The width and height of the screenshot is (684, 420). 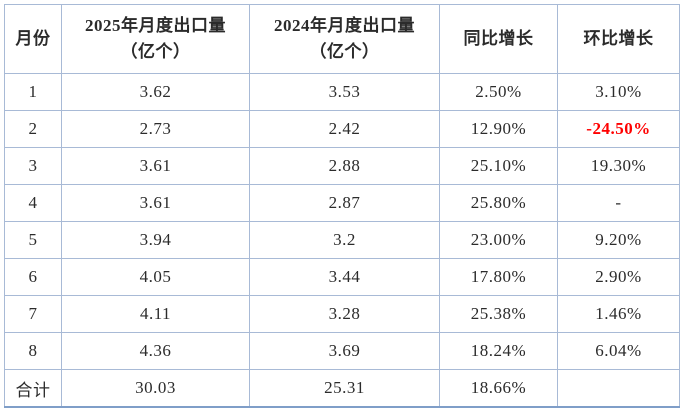 I want to click on yoy-cell: 25.10%, so click(x=498, y=166).